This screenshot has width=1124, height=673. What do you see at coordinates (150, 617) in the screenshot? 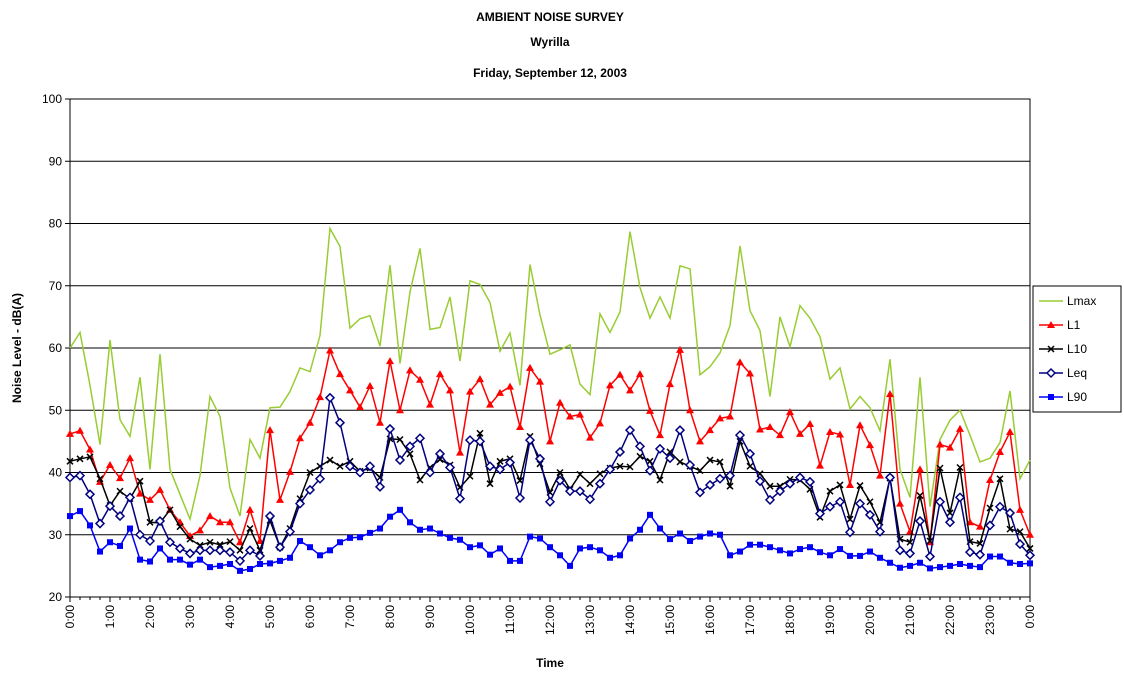
I see `x-tick-label: 2:00` at bounding box center [150, 617].